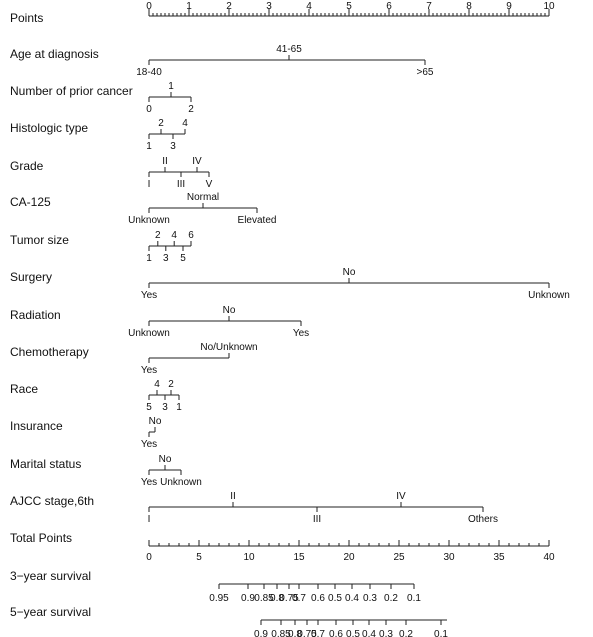 This screenshot has width=593, height=637. I want to click on total-points-axis: Total Points 0 5 10 15 20 25 30 35 40, so click(282, 547).